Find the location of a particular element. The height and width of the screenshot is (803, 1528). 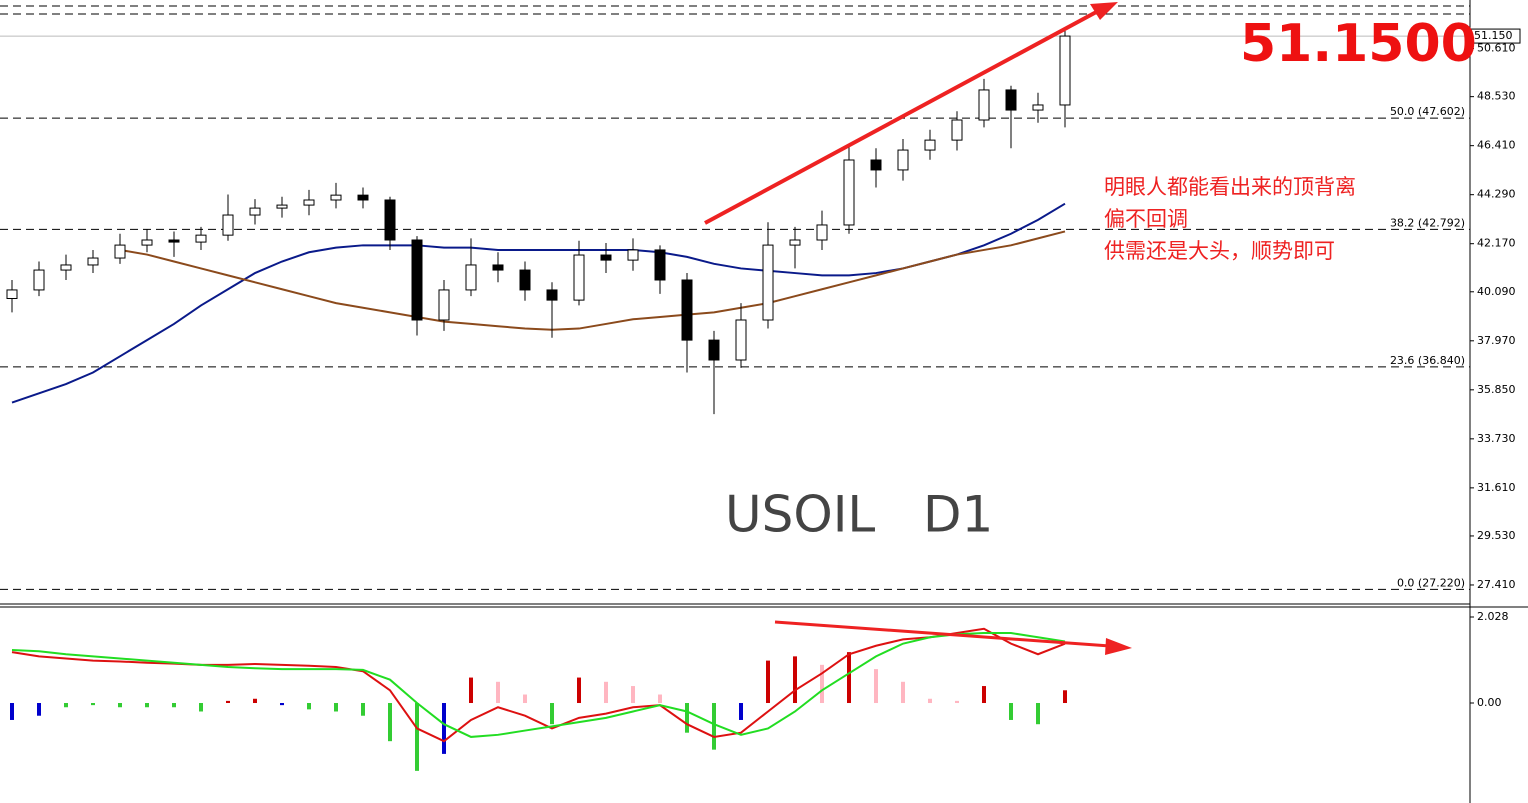

y-tick-label: 2.028 is located at coordinates (1493, 616).